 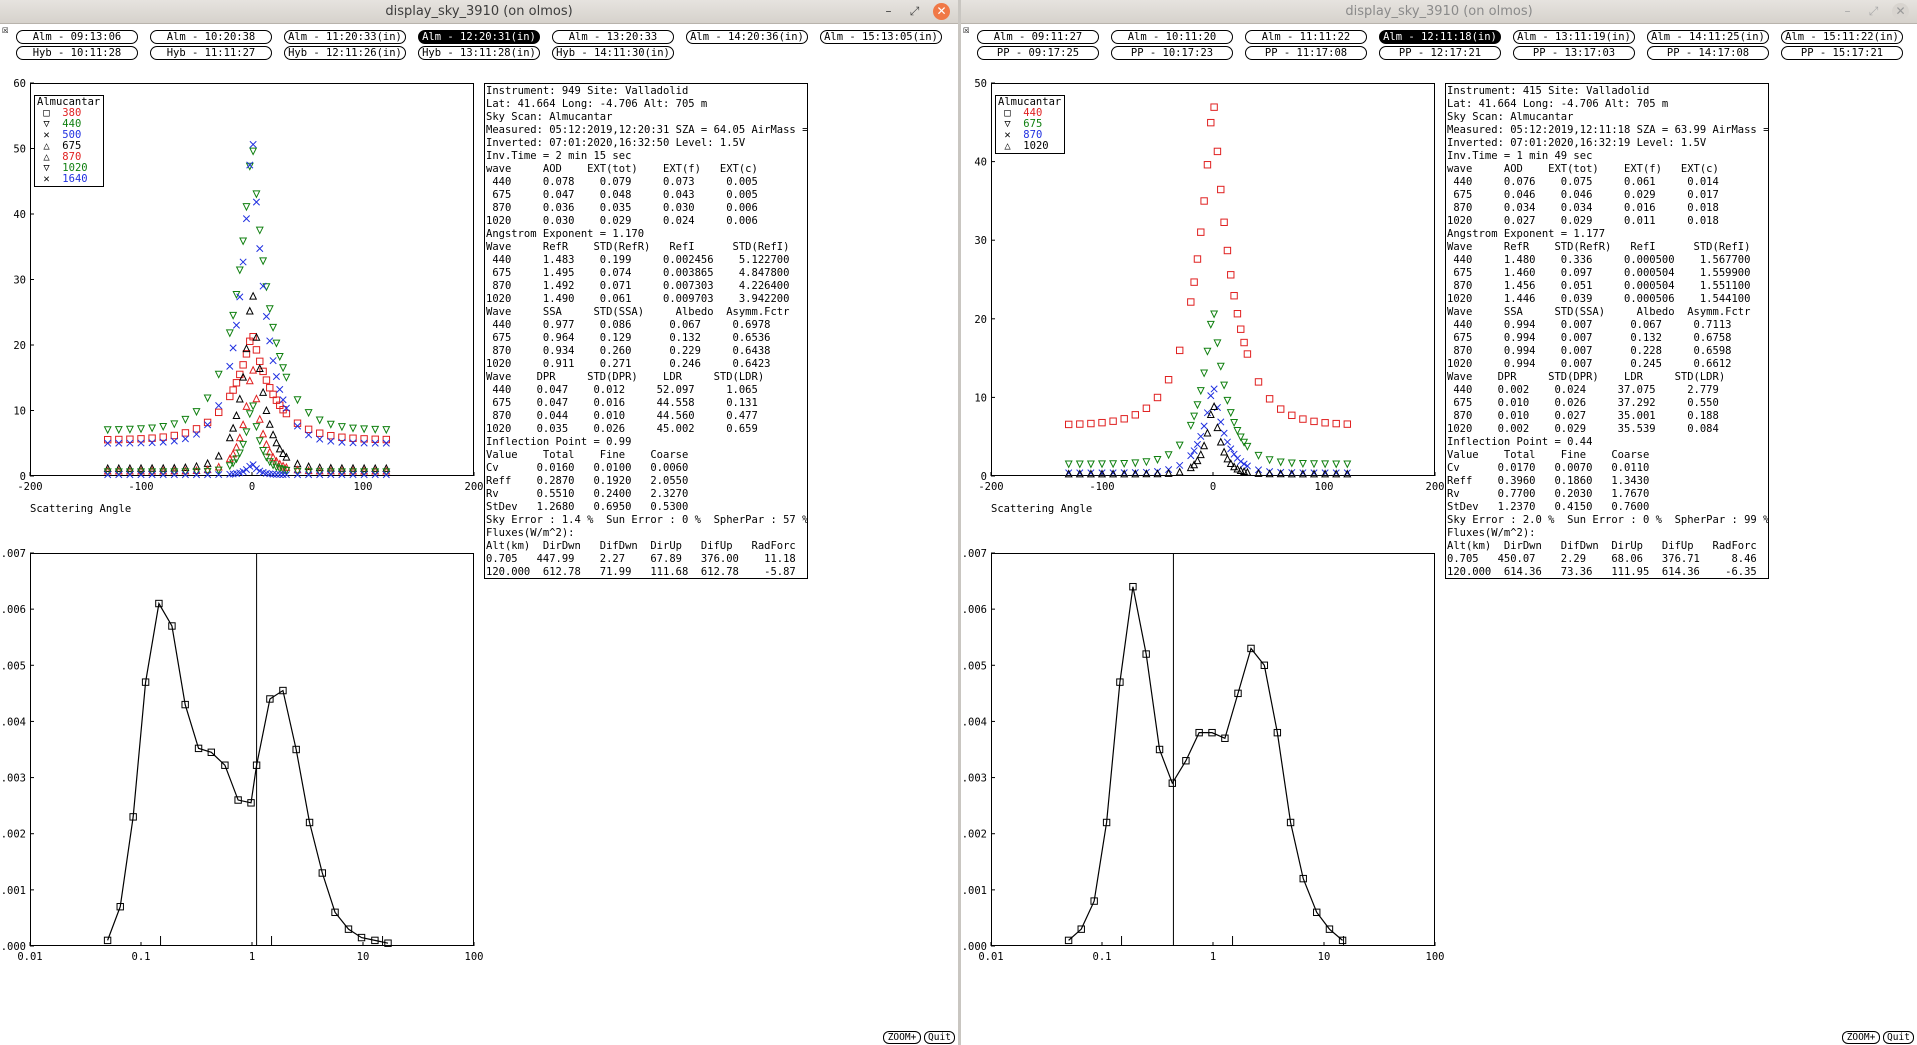 What do you see at coordinates (613, 53) in the screenshot?
I see `scan-tab: Hyb - 14:11:30(in)` at bounding box center [613, 53].